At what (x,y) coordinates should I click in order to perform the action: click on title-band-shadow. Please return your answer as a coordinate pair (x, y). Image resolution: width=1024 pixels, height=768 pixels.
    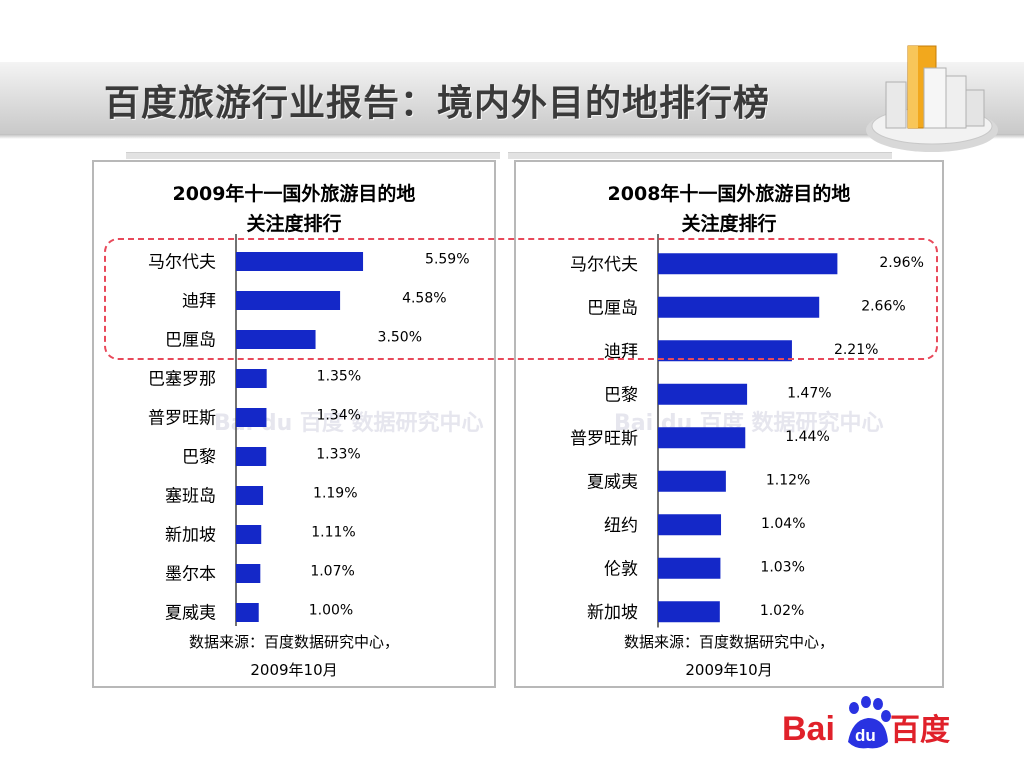
    Looking at the image, I should click on (512, 136).